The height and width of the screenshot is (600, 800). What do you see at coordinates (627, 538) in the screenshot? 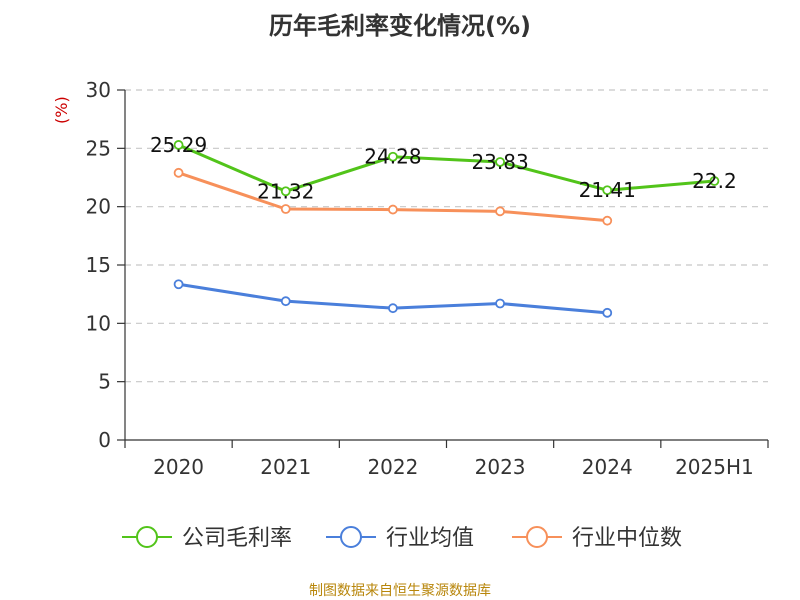
I see `legend-label: 行业中位数` at bounding box center [627, 538].